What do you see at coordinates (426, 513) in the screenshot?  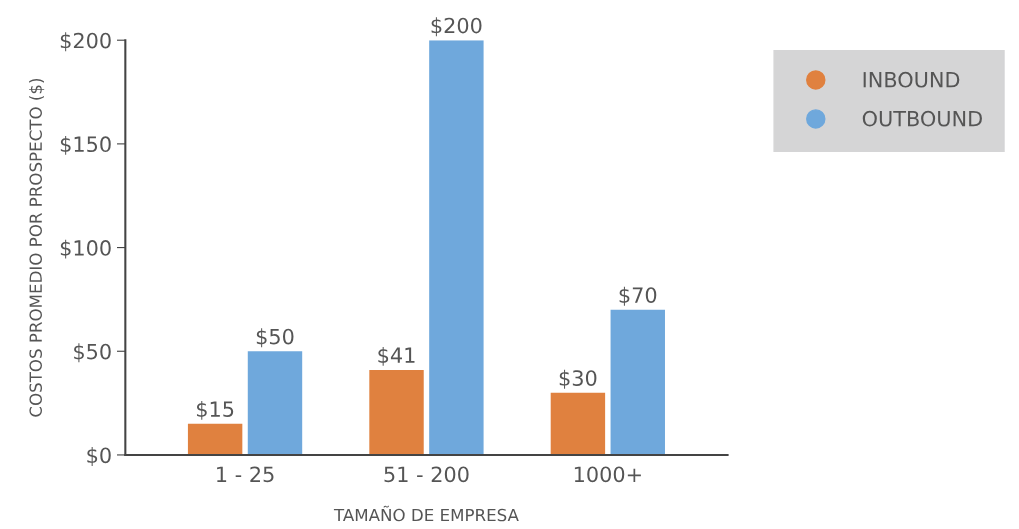 I see `x-axis-title: TAMAÑO DE EMPRESA` at bounding box center [426, 513].